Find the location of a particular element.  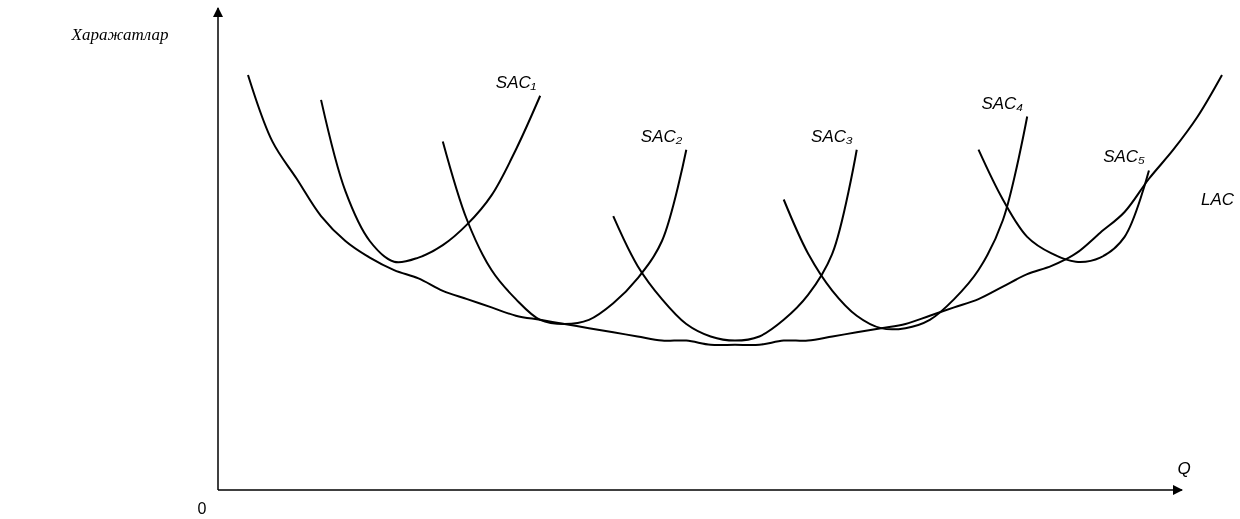

text: LAC is located at coordinates (1217, 199).